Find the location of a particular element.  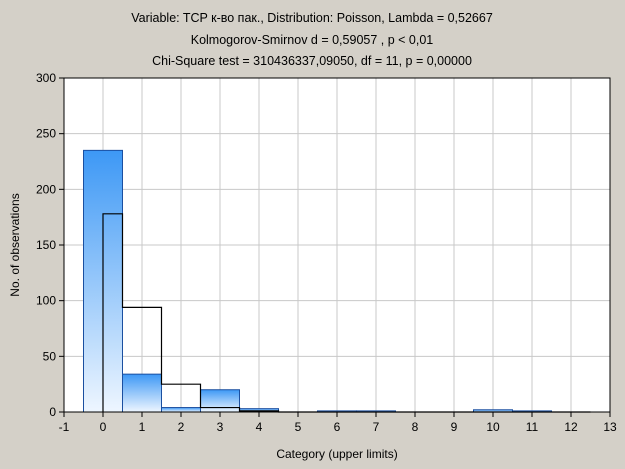

x-tick-label: 7 is located at coordinates (376, 427).